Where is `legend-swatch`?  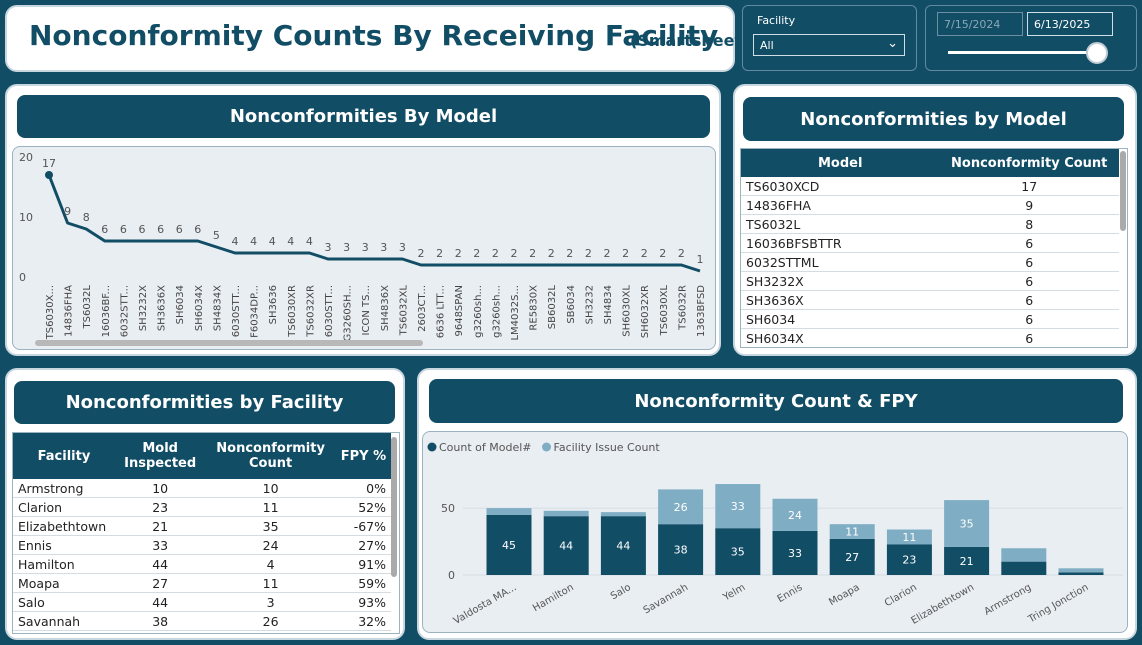
legend-swatch is located at coordinates (547, 447).